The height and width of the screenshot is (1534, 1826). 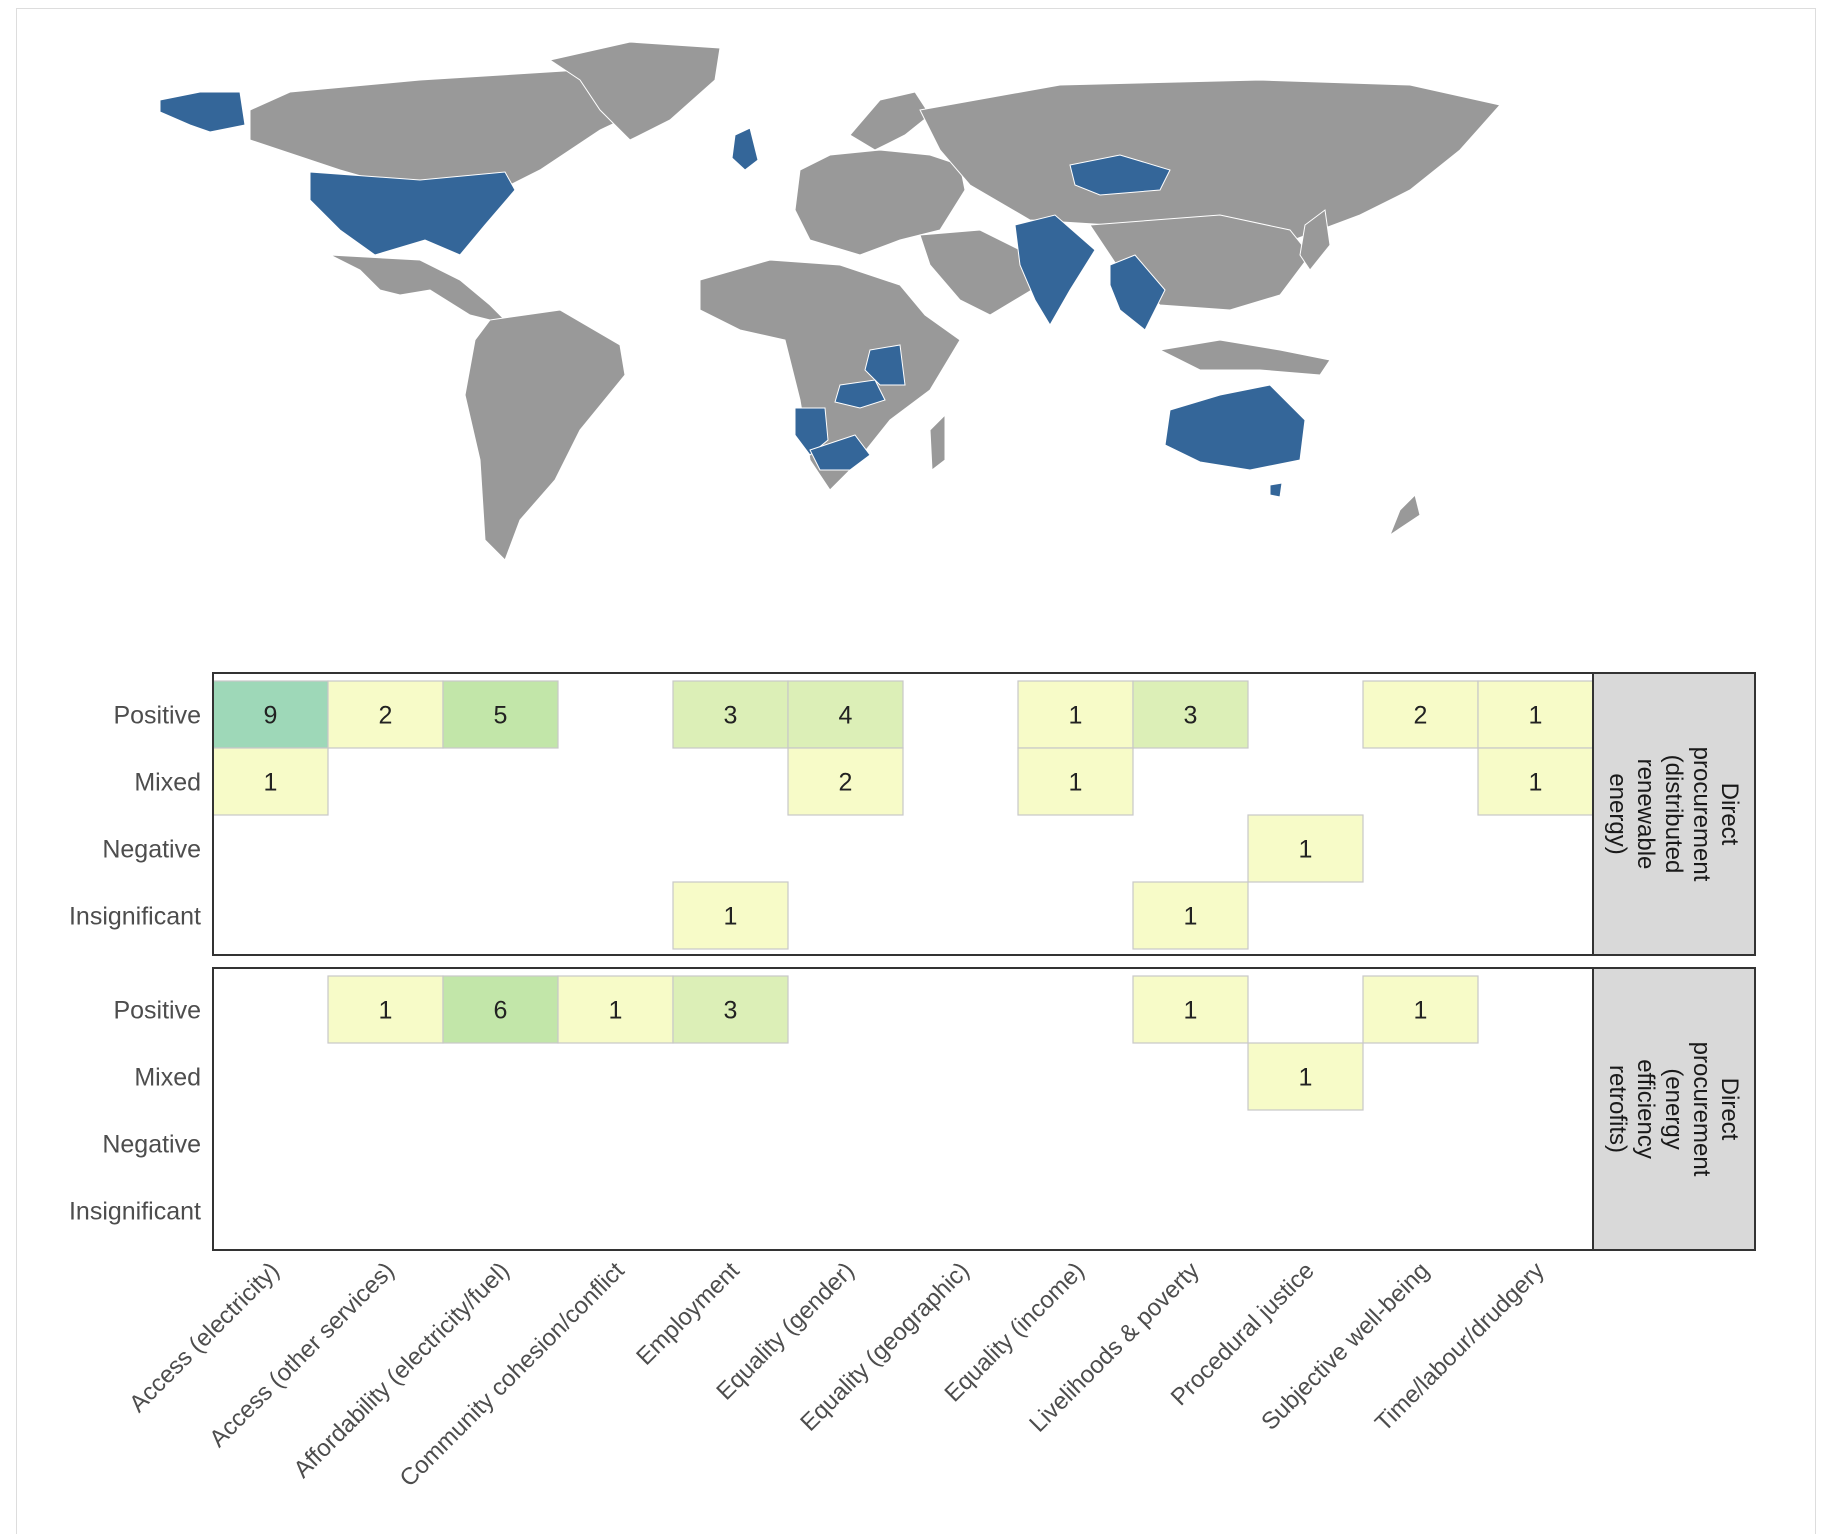 What do you see at coordinates (860, 394) in the screenshot?
I see `highlight-zambia-malawi` at bounding box center [860, 394].